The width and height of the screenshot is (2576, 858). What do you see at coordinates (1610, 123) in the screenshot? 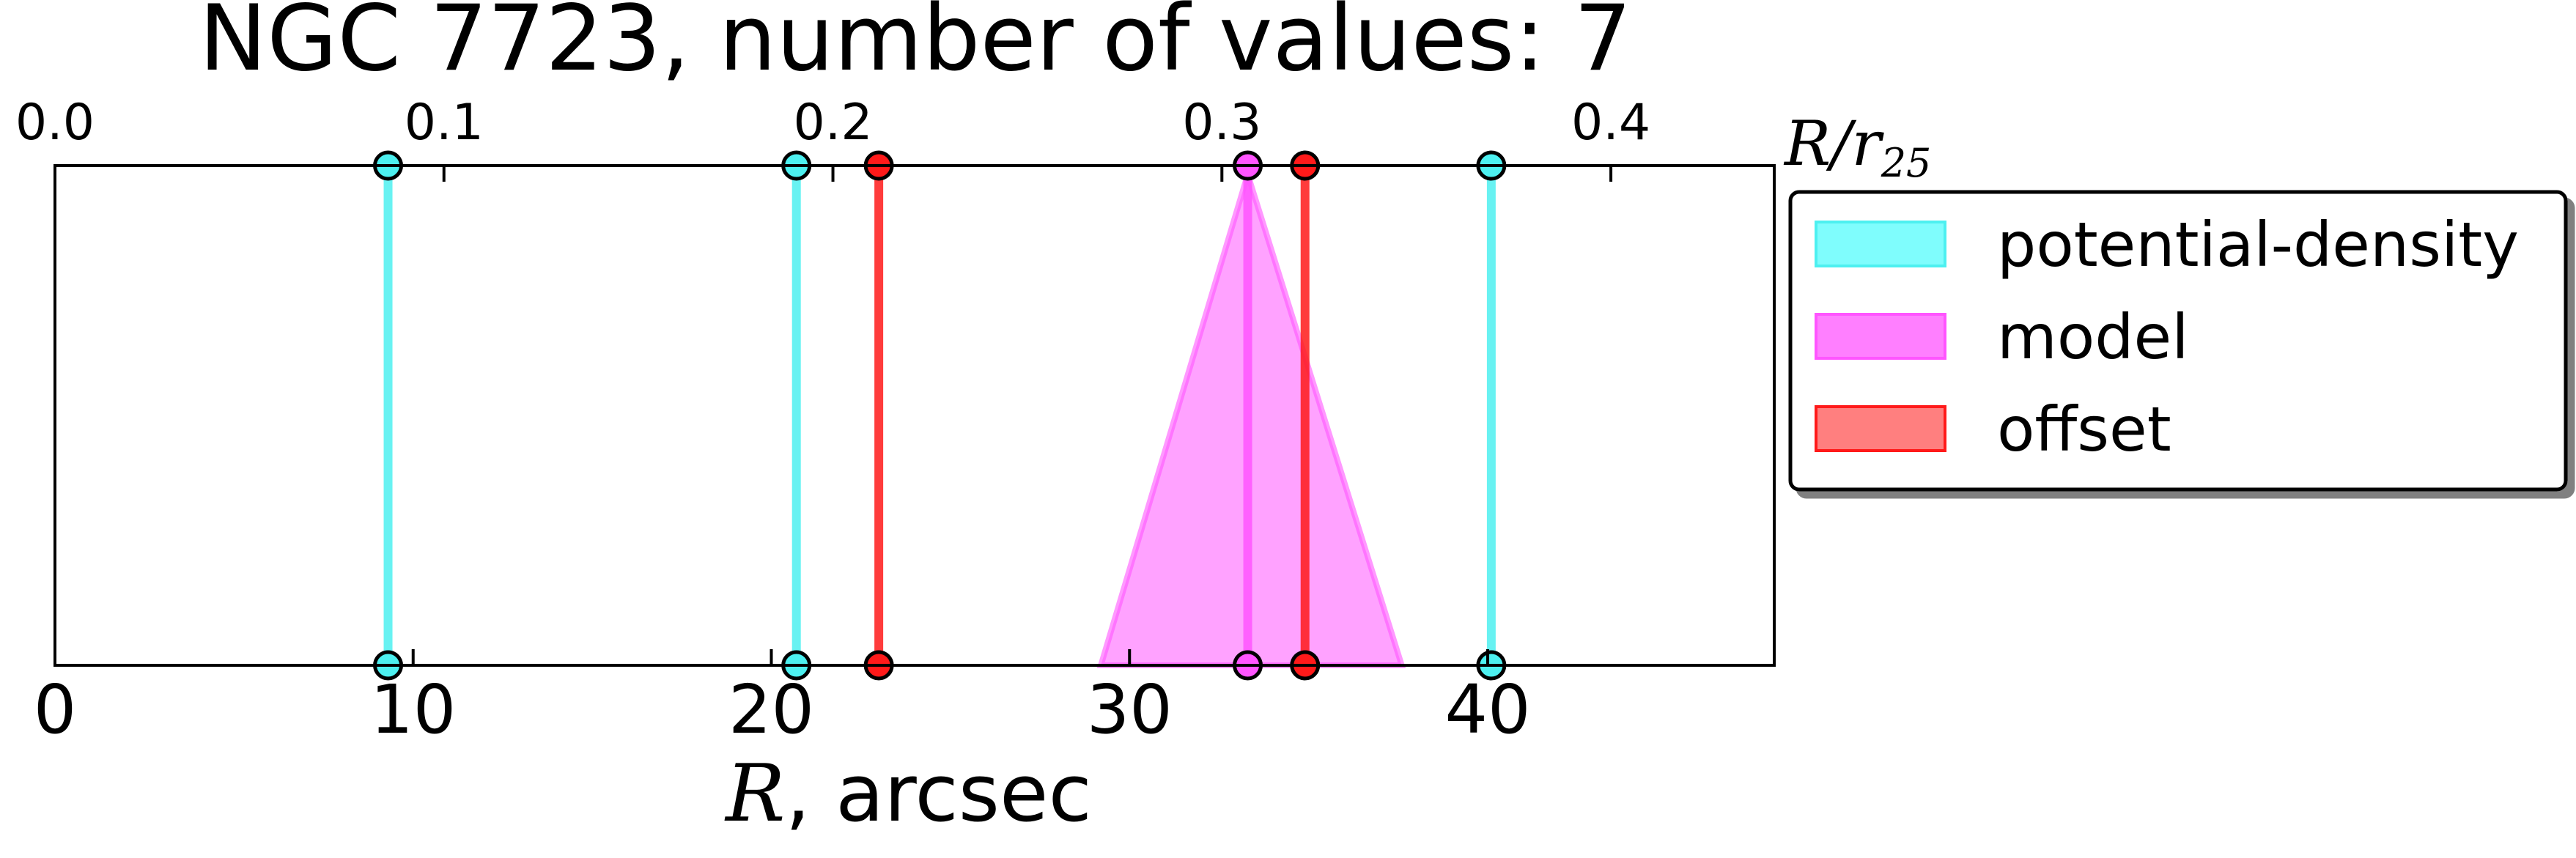
I see `top-x-tick-label-4: 0.4` at bounding box center [1610, 123].